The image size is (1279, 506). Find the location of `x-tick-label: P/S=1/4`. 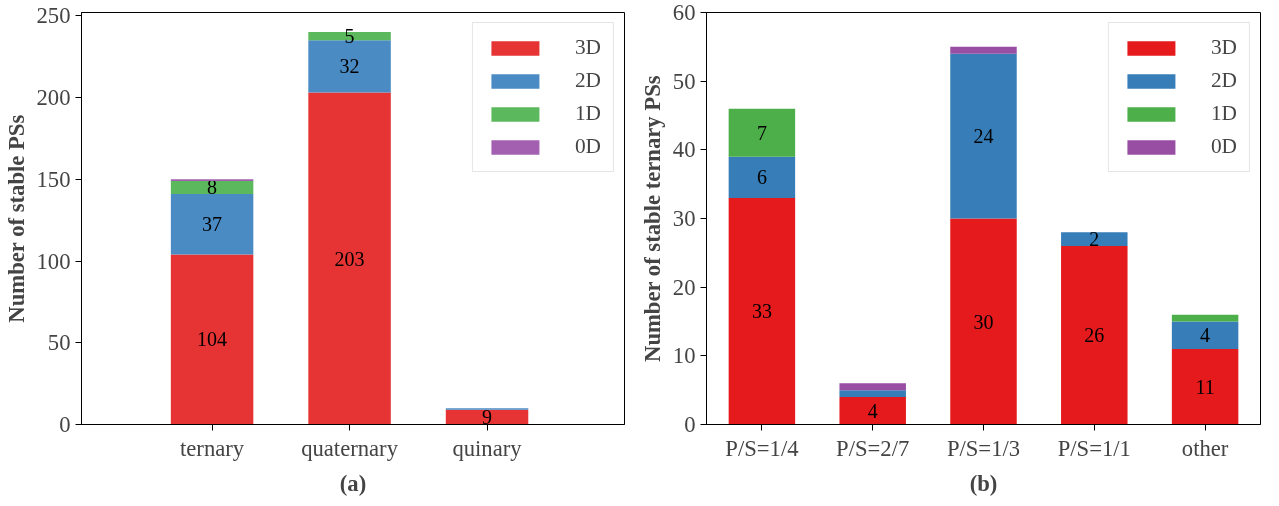

x-tick-label: P/S=1/4 is located at coordinates (762, 448).